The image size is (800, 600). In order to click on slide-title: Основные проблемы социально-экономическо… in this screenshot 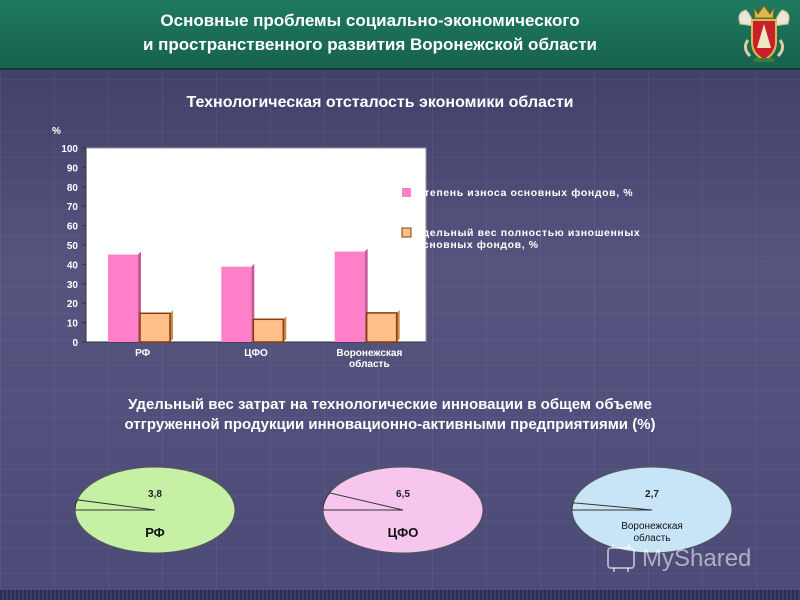, I will do `click(370, 33)`.